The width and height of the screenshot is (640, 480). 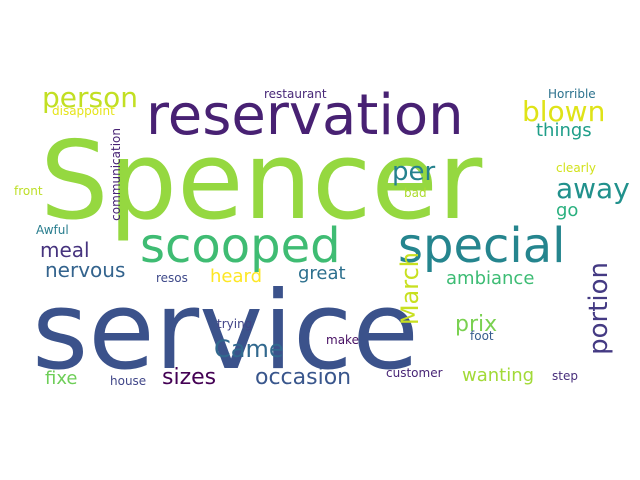 I want to click on word-awful: Awful, so click(x=52, y=230).